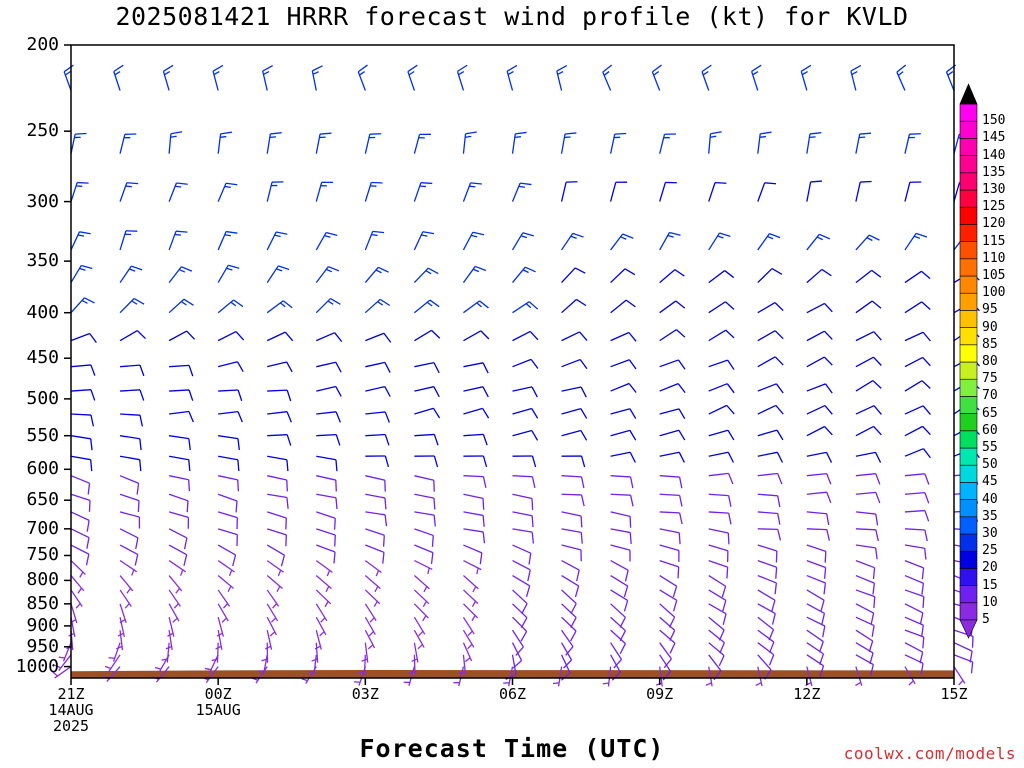  I want to click on colorbar-label: 50, so click(990, 465).